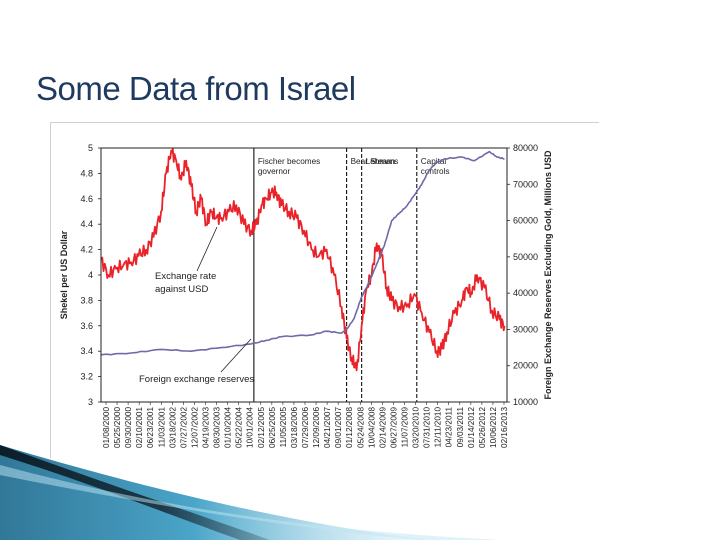  I want to click on x-tick-label: 02/12/2005, so click(261, 427).